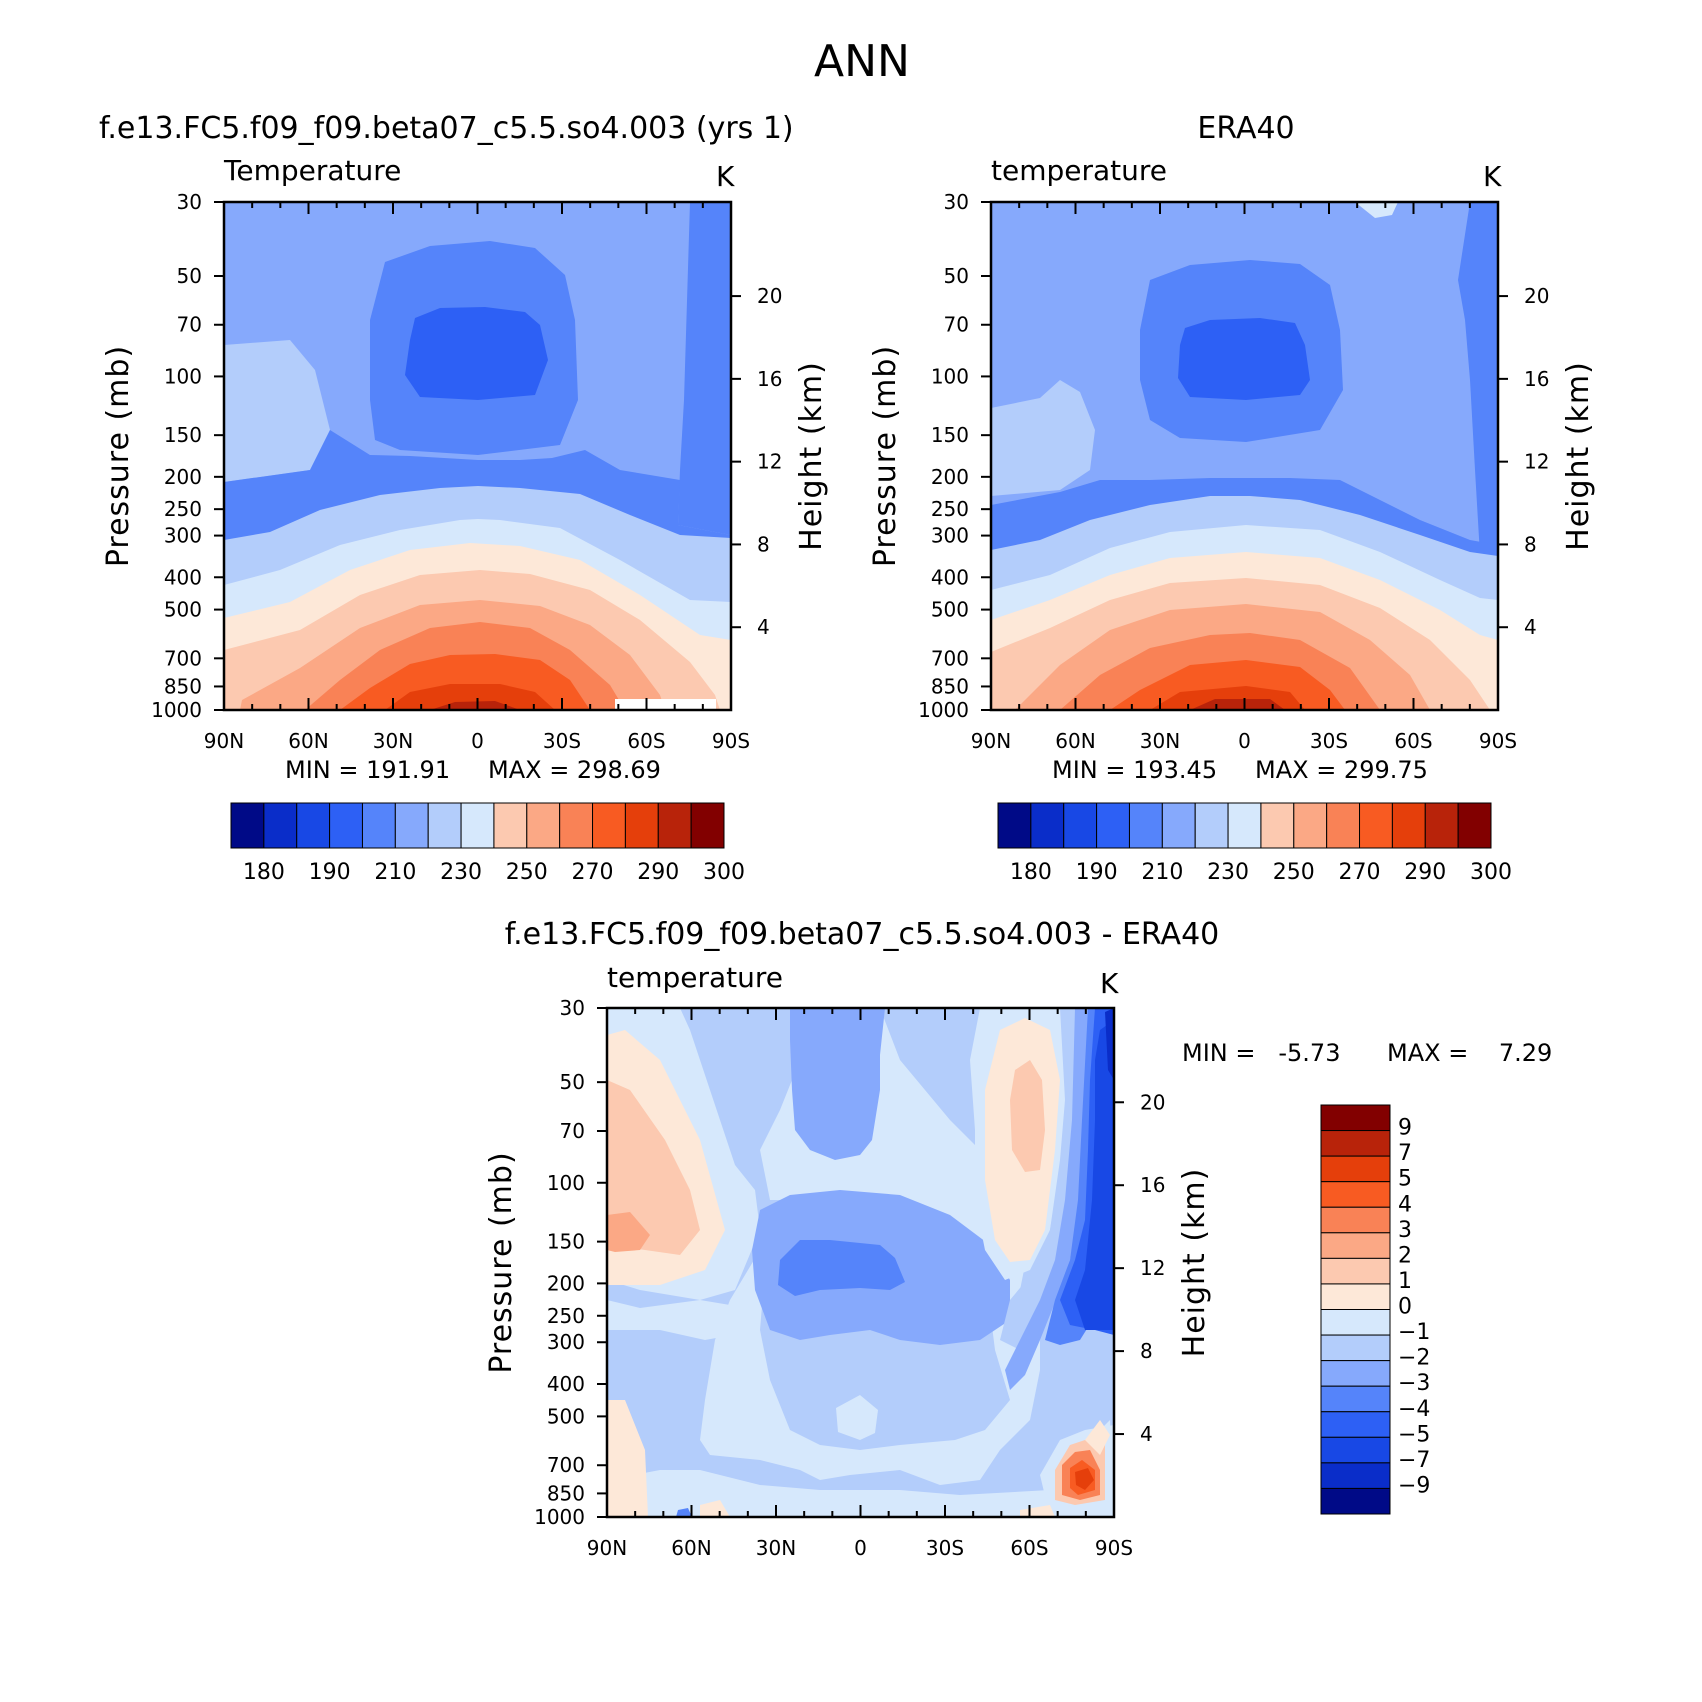 The height and width of the screenshot is (1702, 1702). What do you see at coordinates (312, 170) in the screenshot?
I see `panel-model-variable: Temperature` at bounding box center [312, 170].